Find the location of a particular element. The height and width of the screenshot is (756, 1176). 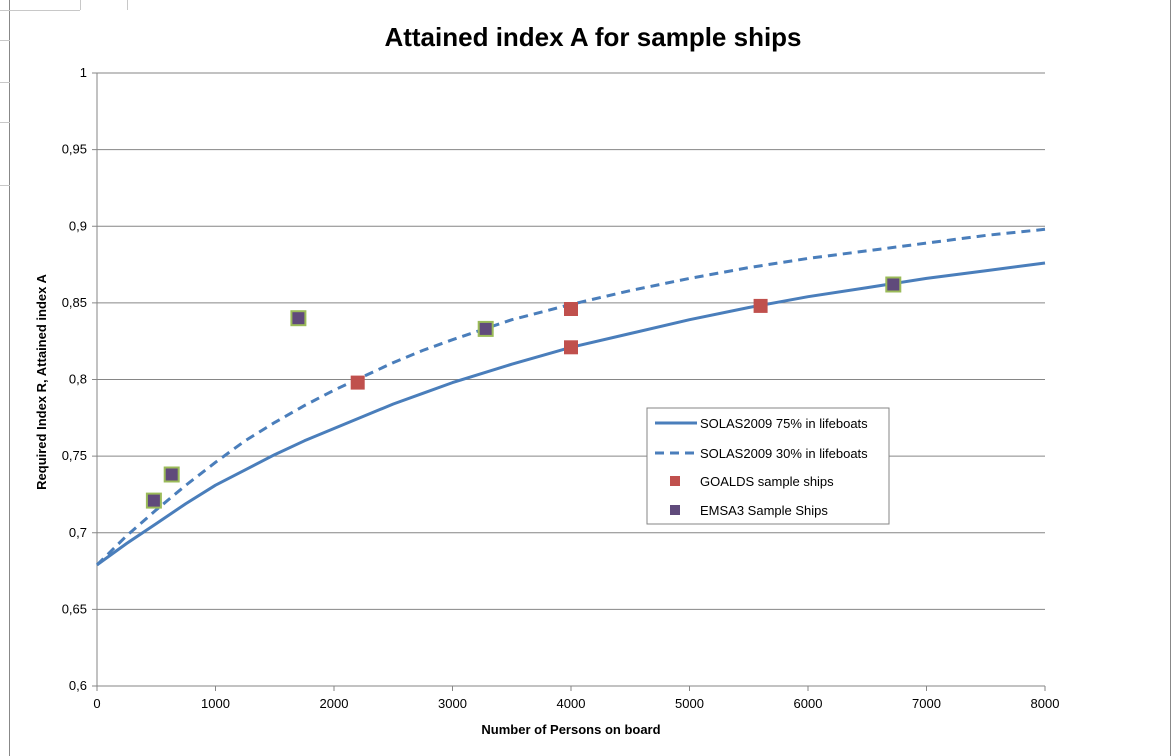

x-tick-label: 0 is located at coordinates (96, 703).